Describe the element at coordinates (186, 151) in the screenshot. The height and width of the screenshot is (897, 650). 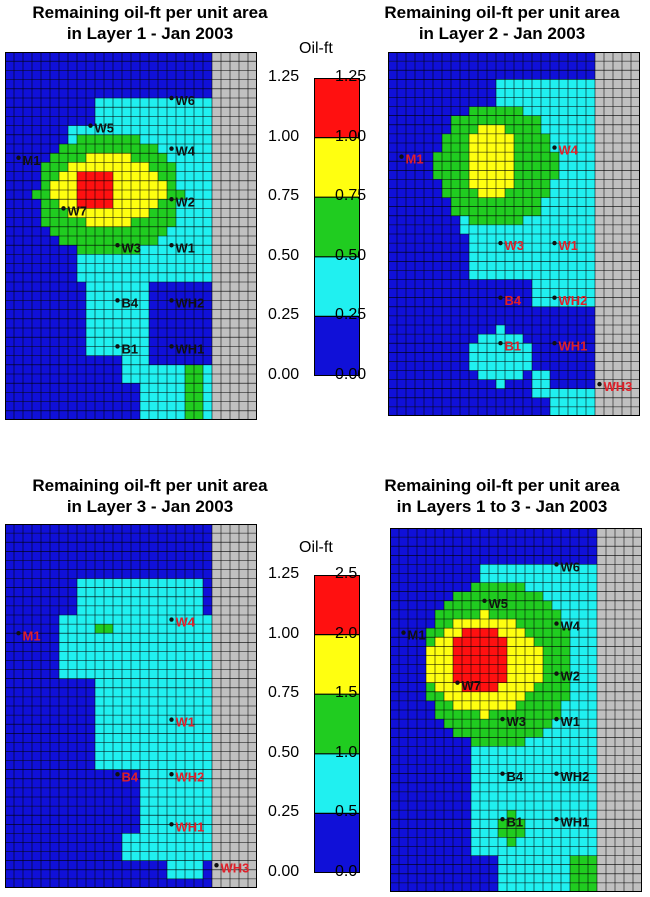
I see `well-label: W4` at that location.